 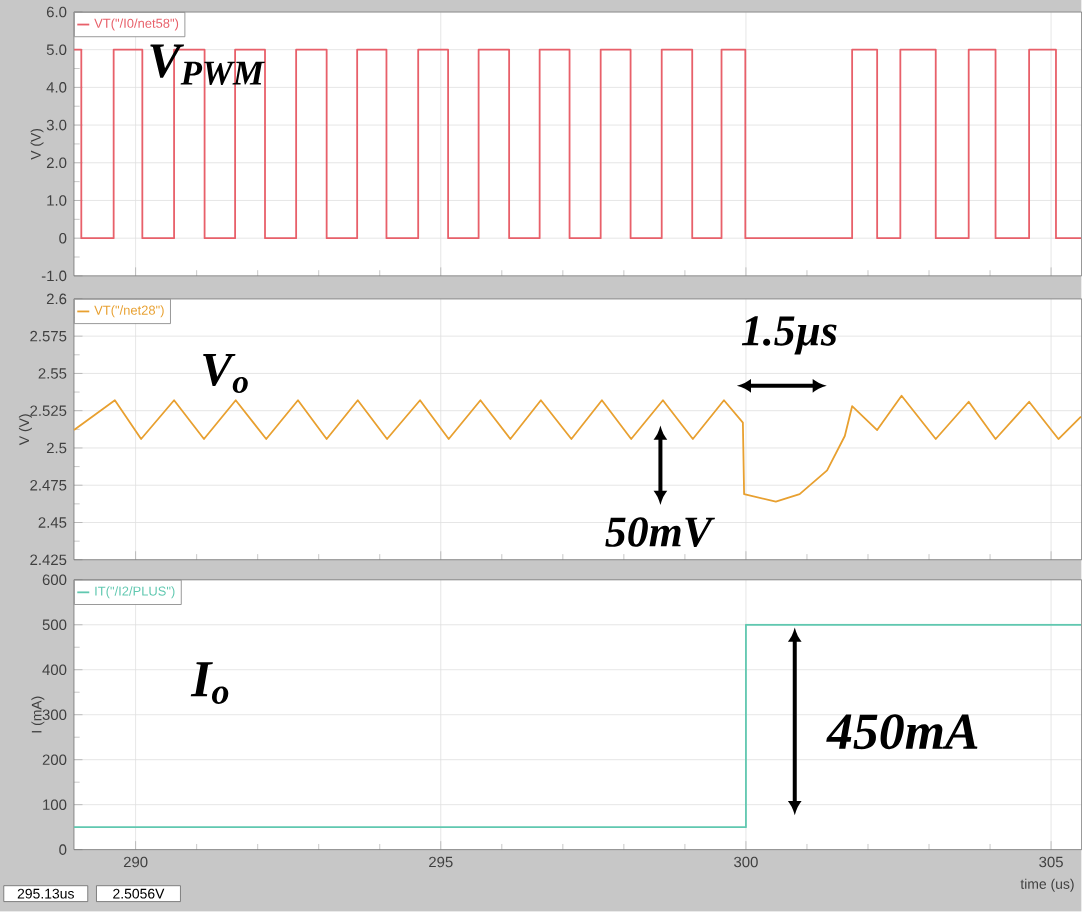 I want to click on annotation: I$_{o}$, so click(x=209, y=683).